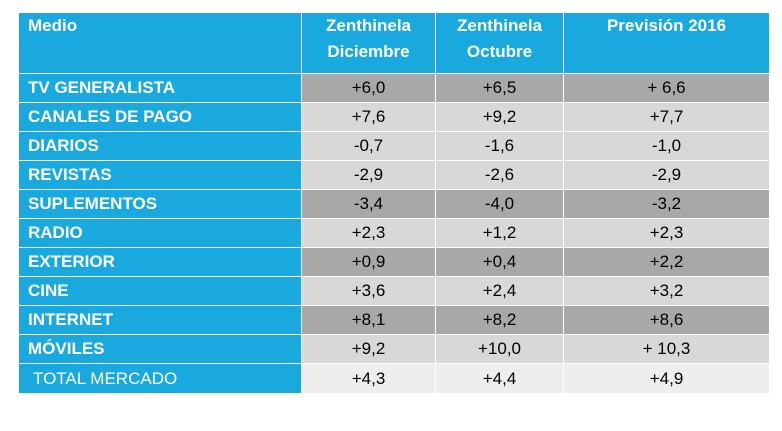 The height and width of the screenshot is (431, 782). Describe the element at coordinates (499, 233) in the screenshot. I see `value-octubre: +1,2` at that location.